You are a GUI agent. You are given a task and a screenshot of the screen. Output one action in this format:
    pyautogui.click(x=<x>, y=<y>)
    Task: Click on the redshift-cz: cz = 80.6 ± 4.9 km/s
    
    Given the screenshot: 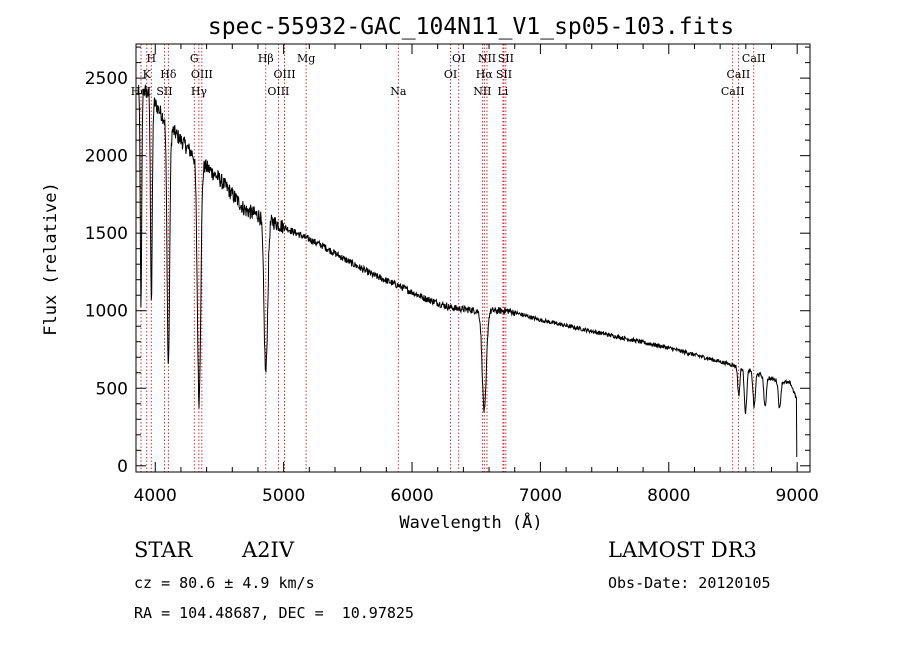 What is the action you would take?
    pyautogui.click(x=224, y=583)
    